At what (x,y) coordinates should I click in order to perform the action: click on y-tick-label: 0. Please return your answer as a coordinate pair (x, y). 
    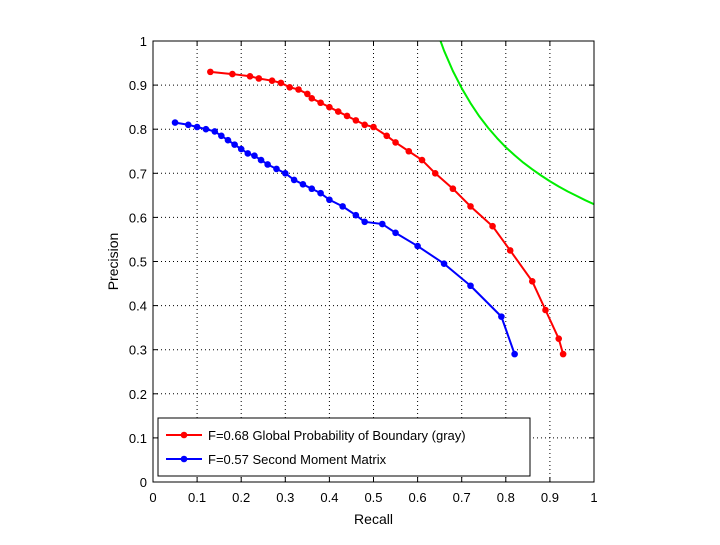
    Looking at the image, I should click on (143, 482).